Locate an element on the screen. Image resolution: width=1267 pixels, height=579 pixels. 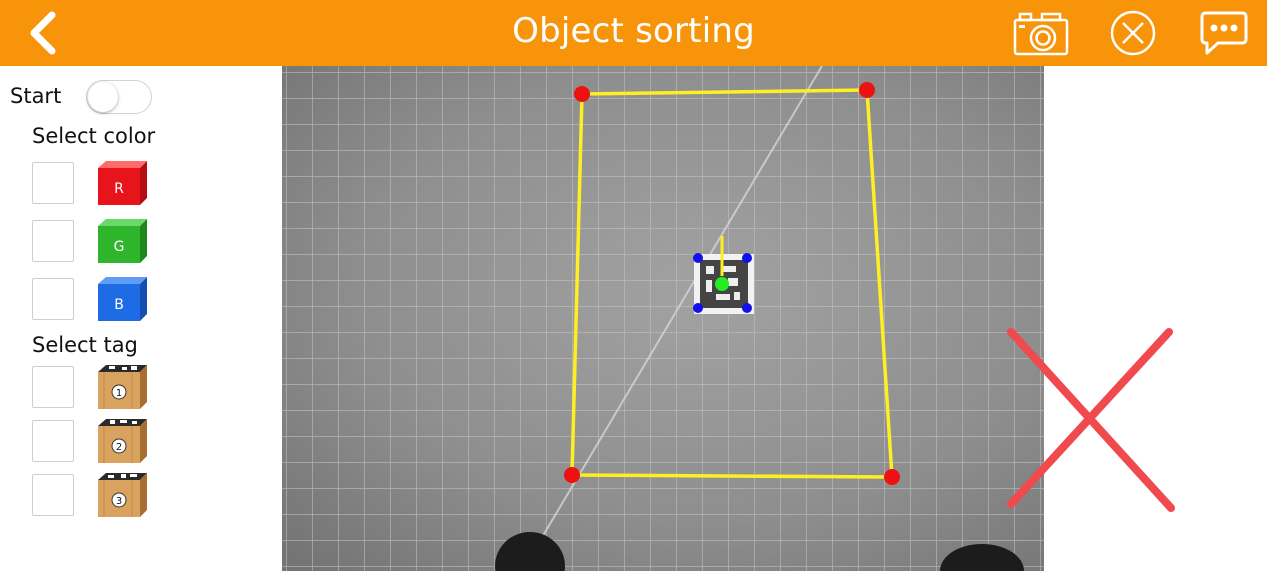
color-checkbox-red is located at coordinates (53, 183).